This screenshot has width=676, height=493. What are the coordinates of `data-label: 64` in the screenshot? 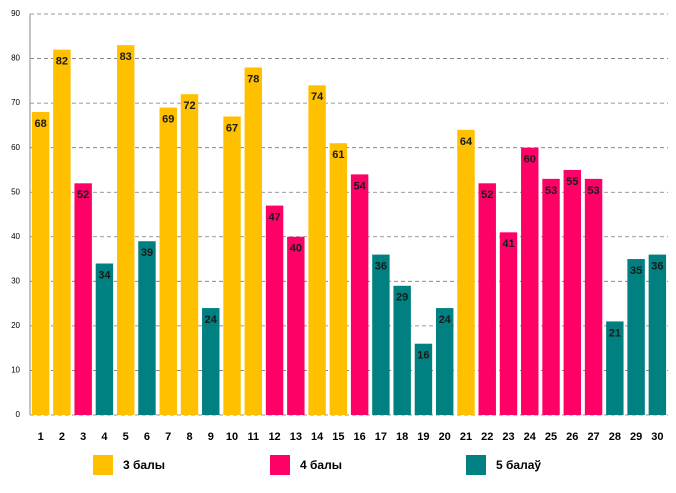 It's located at (466, 142).